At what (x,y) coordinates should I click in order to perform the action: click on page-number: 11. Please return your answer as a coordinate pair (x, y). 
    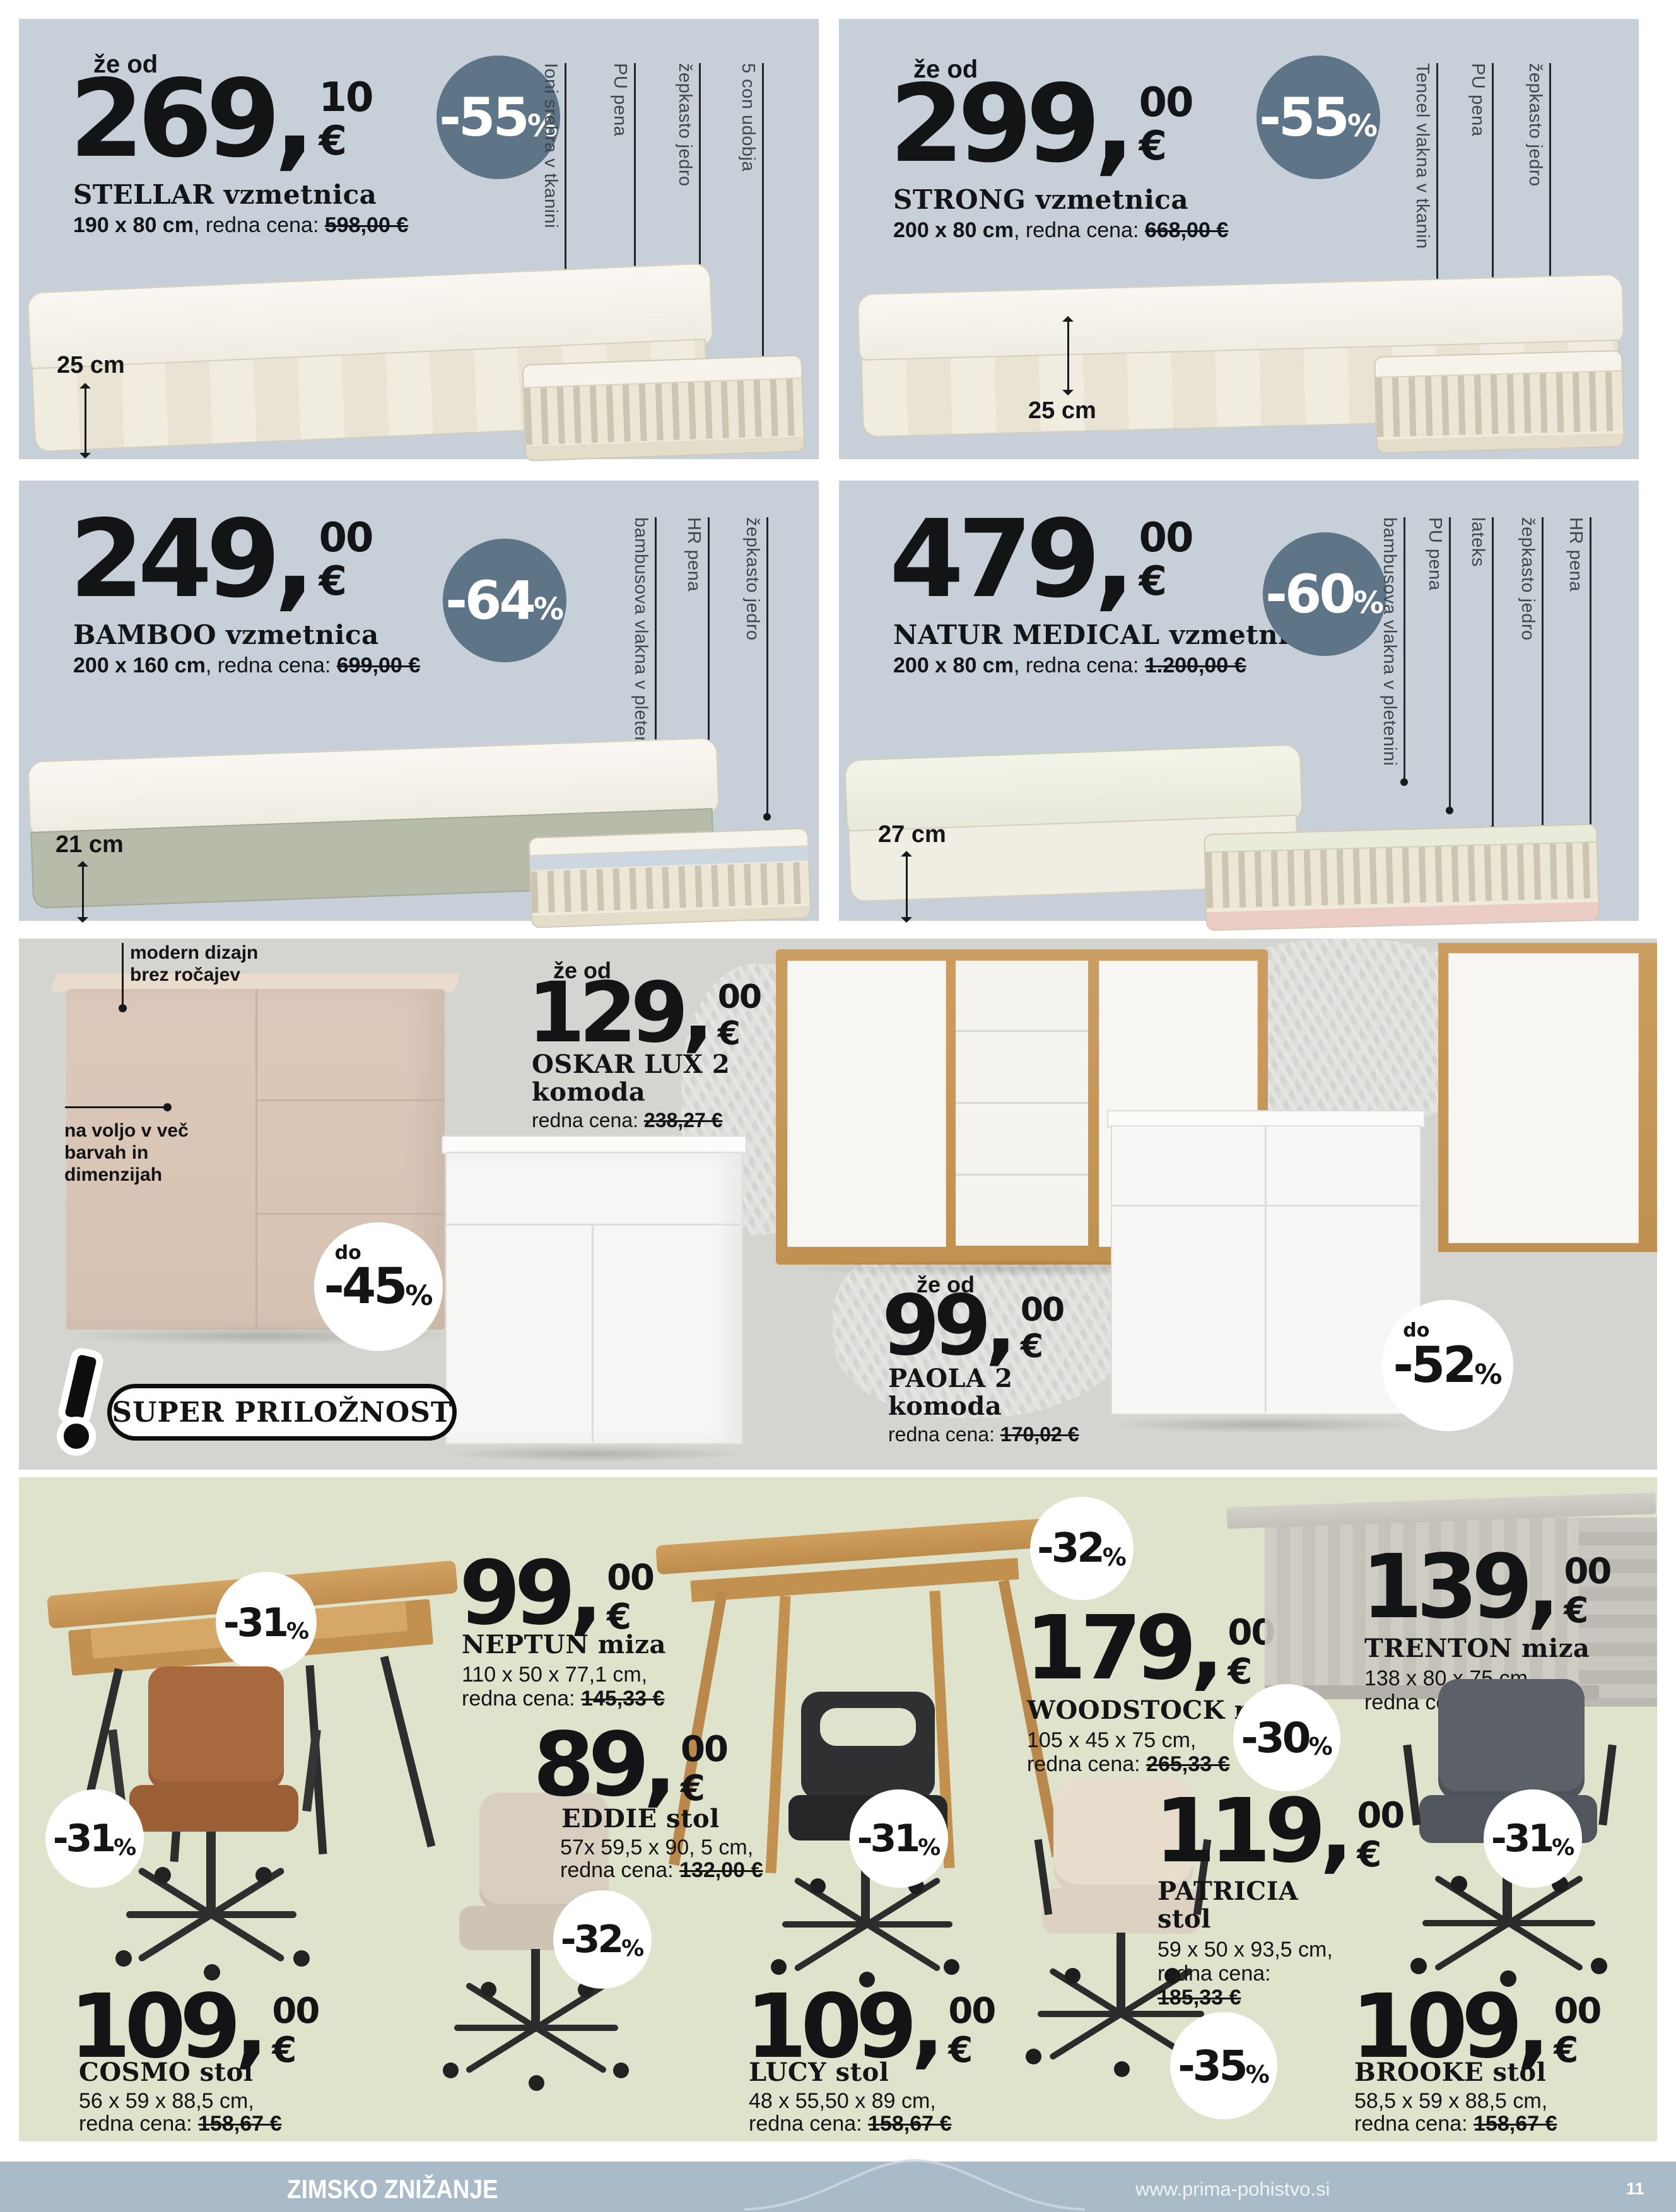
    Looking at the image, I should click on (1635, 2188).